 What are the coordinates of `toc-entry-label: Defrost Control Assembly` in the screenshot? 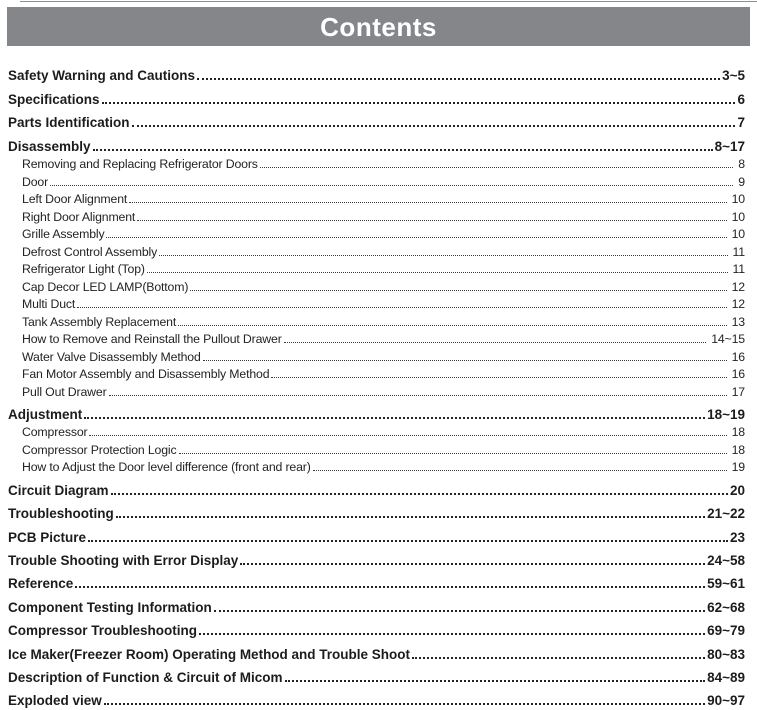 It's located at (90, 251).